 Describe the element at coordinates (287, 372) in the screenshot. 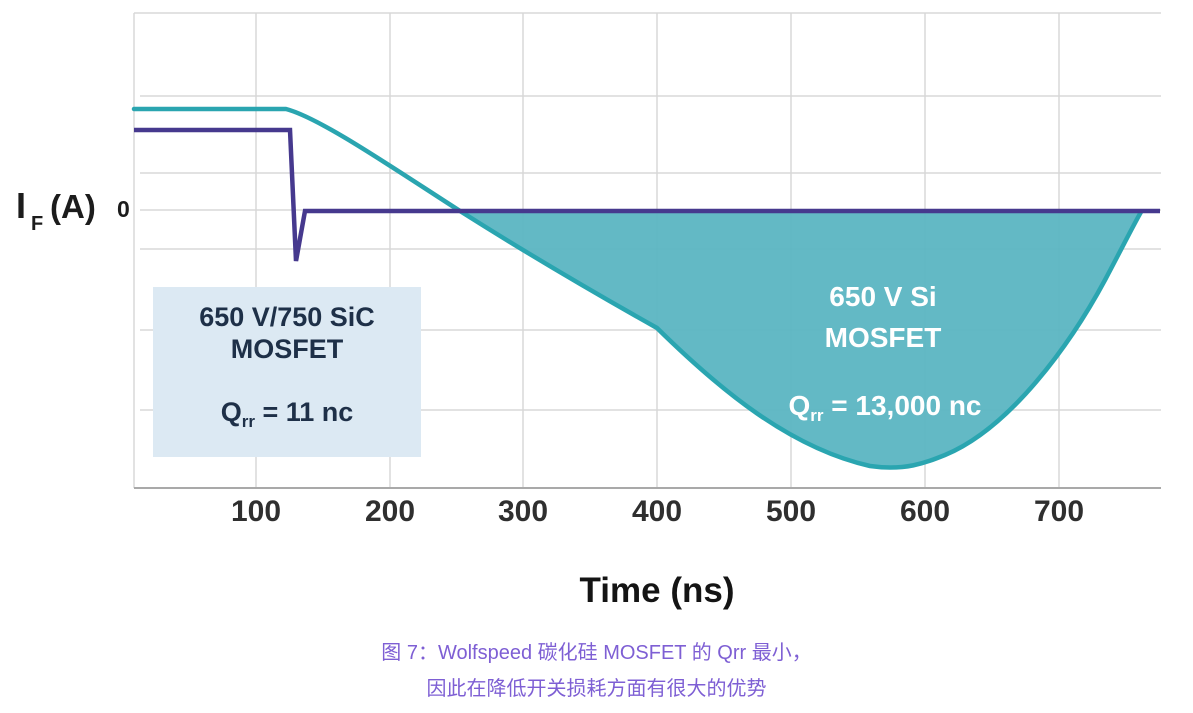

I see `sic-annotation-box: 650 V/750 SiC MOSFET Qrr = 11 nc` at that location.